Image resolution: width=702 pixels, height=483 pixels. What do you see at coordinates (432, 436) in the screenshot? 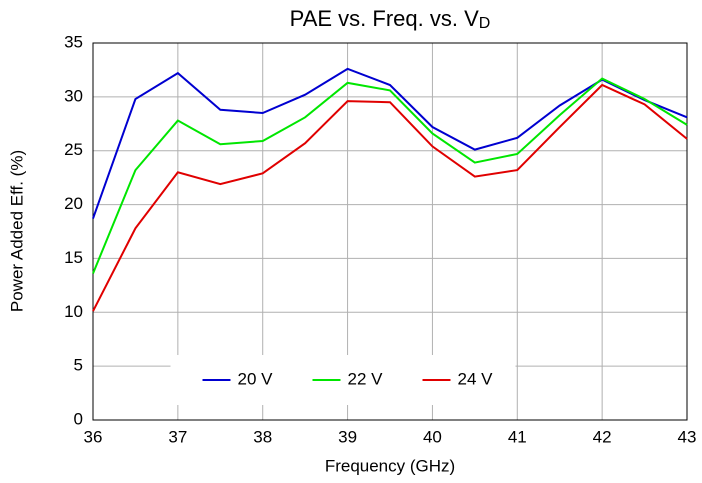
I see `x-tick-label: 40` at bounding box center [432, 436].